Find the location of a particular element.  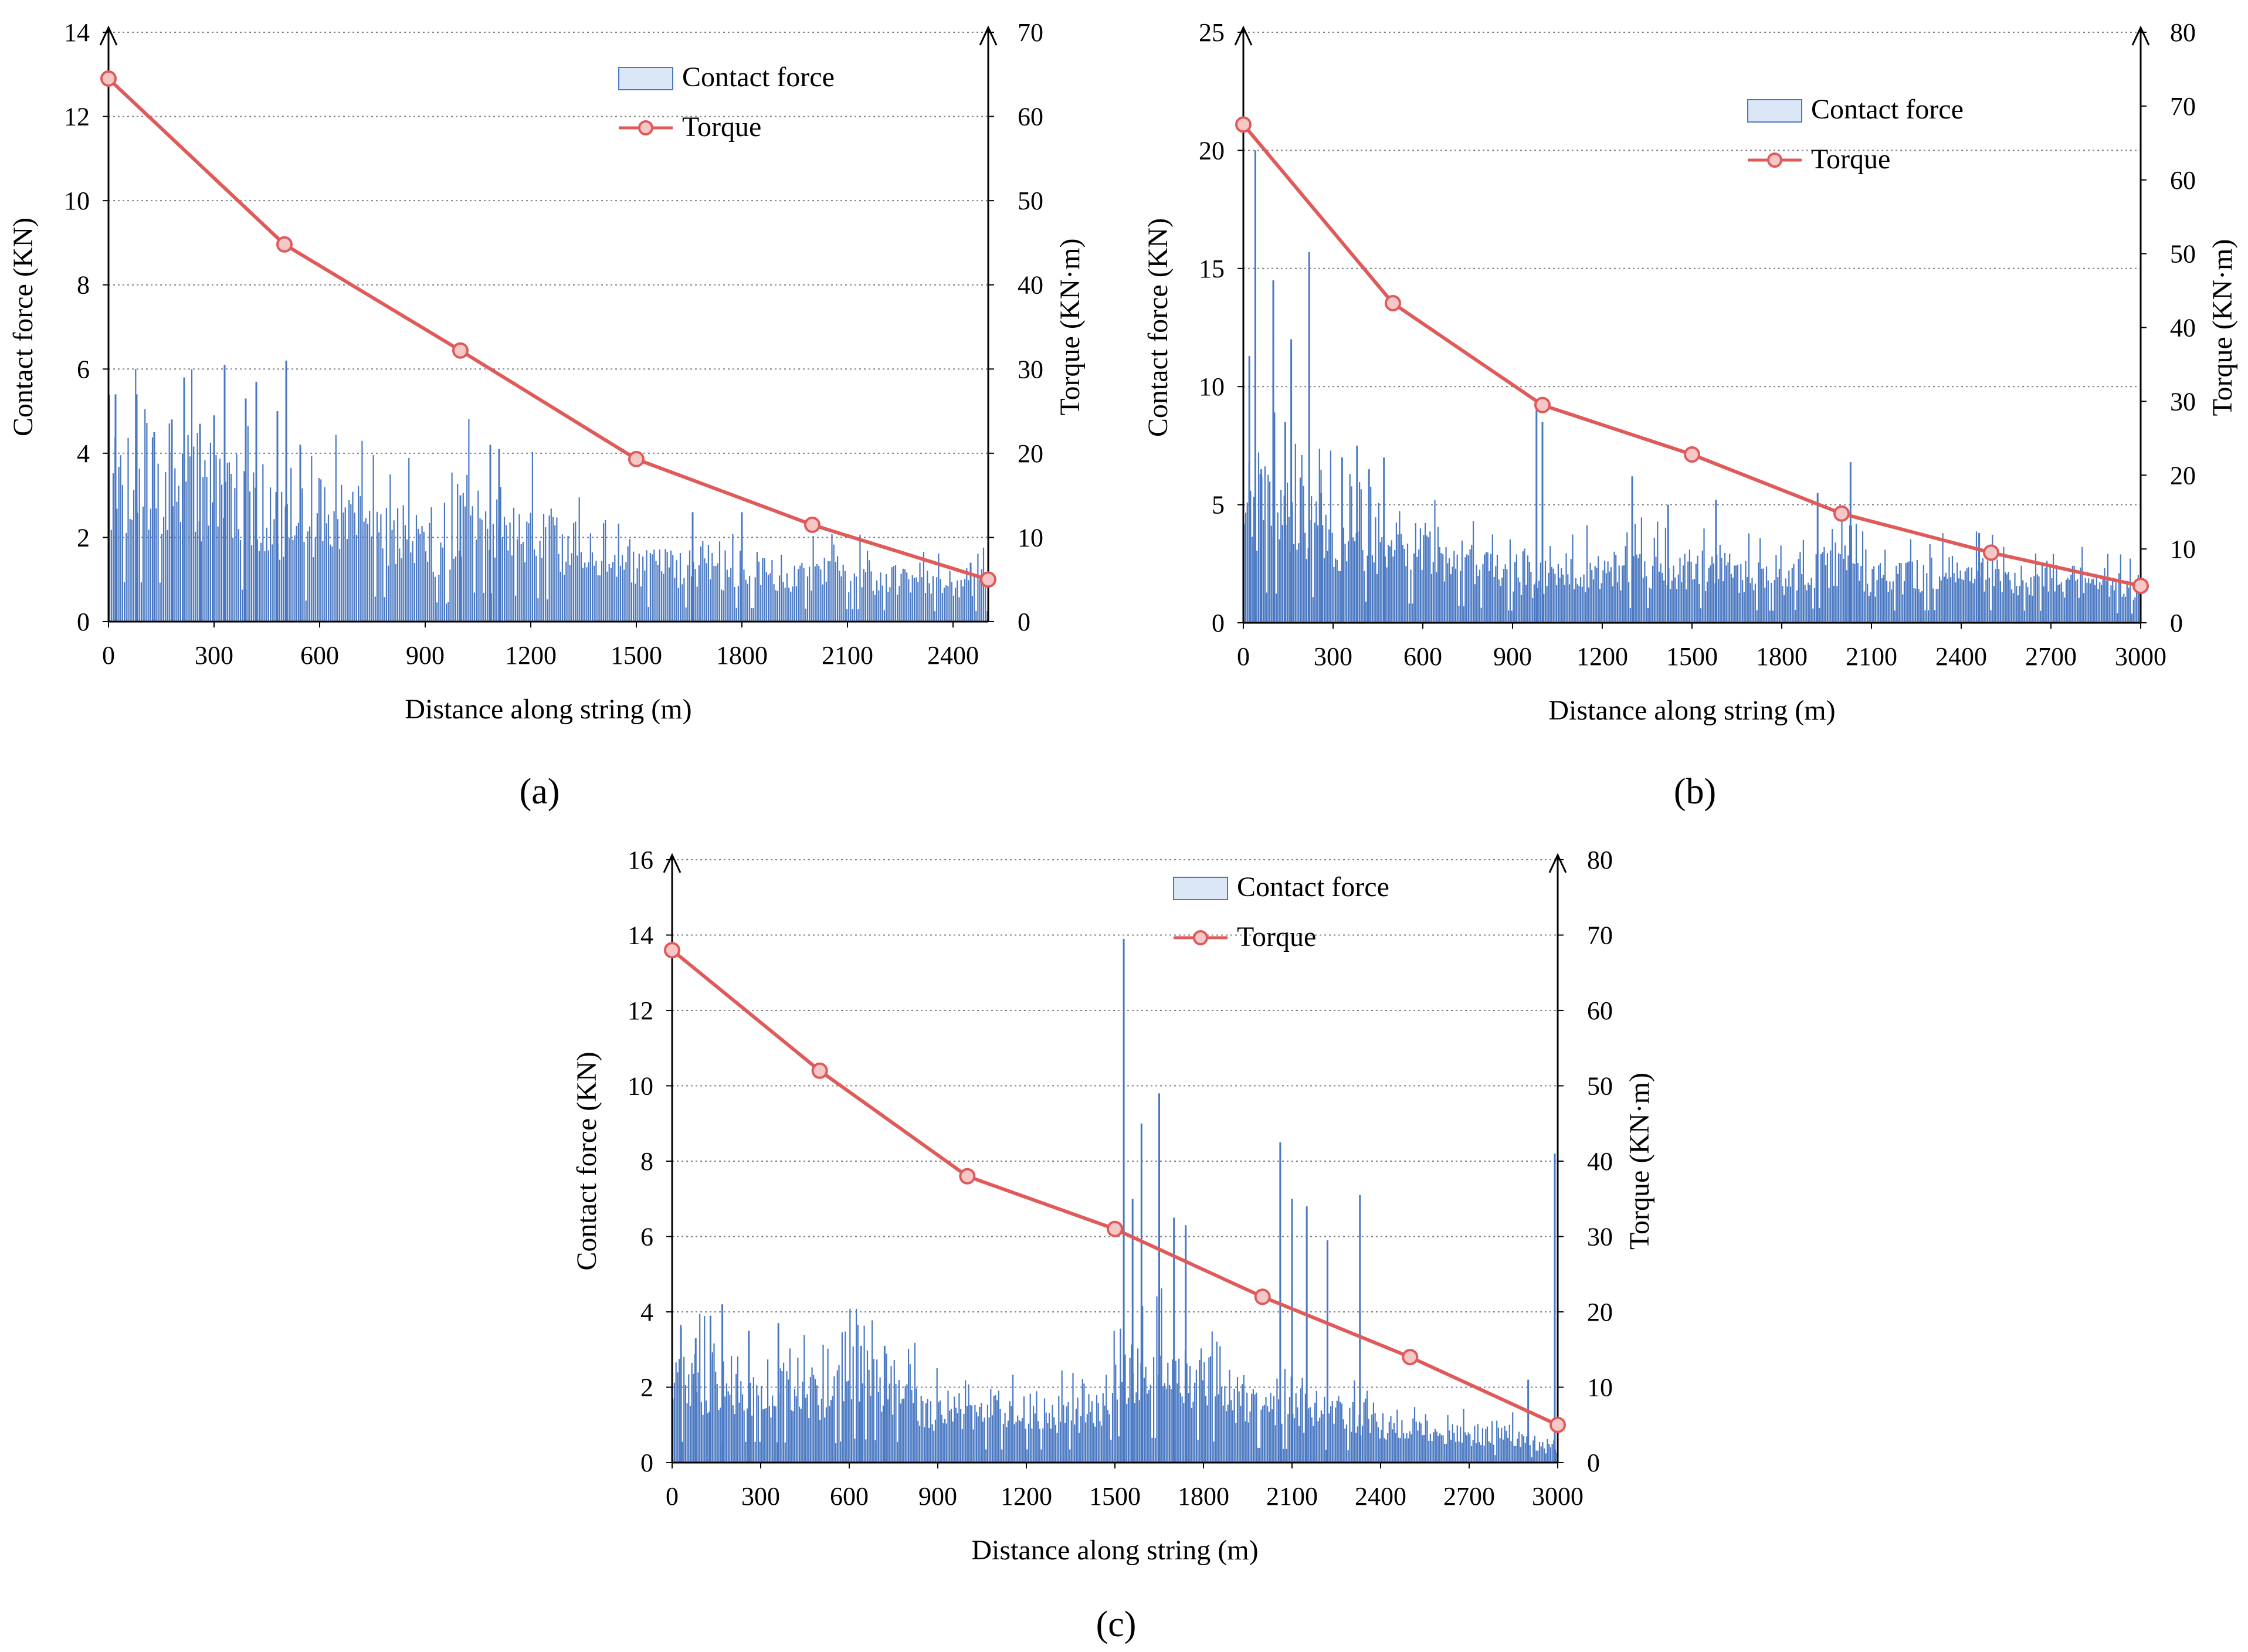

y-tick-label: 14 is located at coordinates (641, 935).